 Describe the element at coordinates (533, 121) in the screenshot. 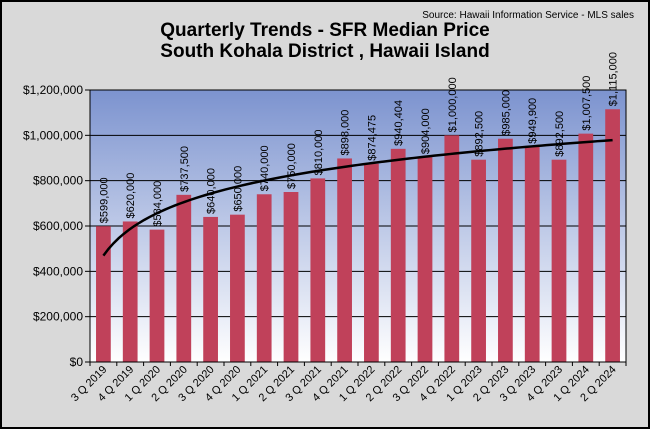

I see `data-label: $949,900` at that location.